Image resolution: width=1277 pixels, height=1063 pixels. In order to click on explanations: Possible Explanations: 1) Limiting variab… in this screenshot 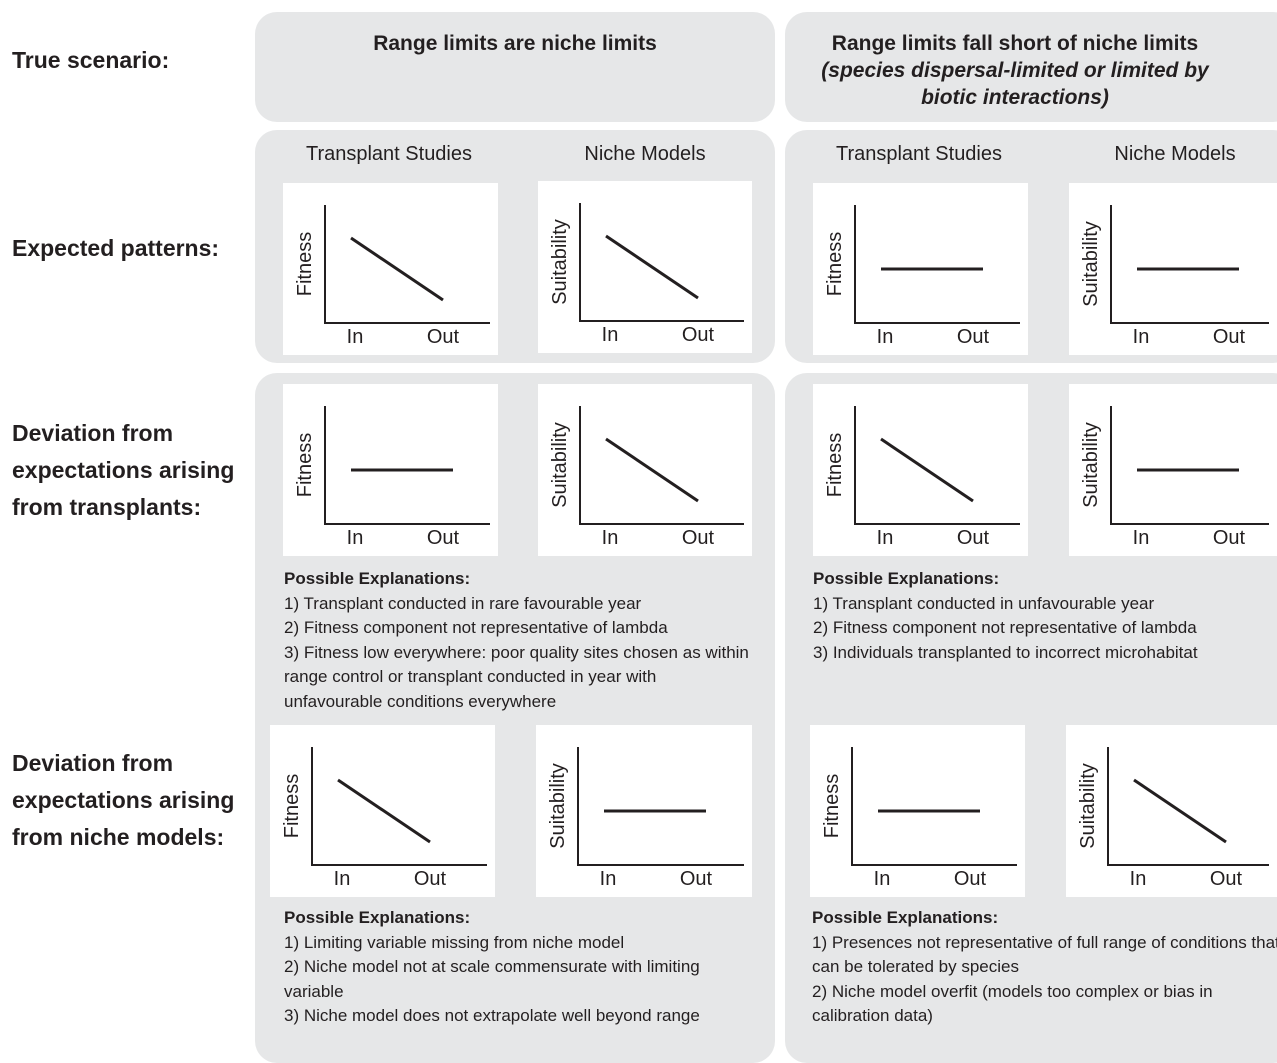, I will do `click(521, 967)`.